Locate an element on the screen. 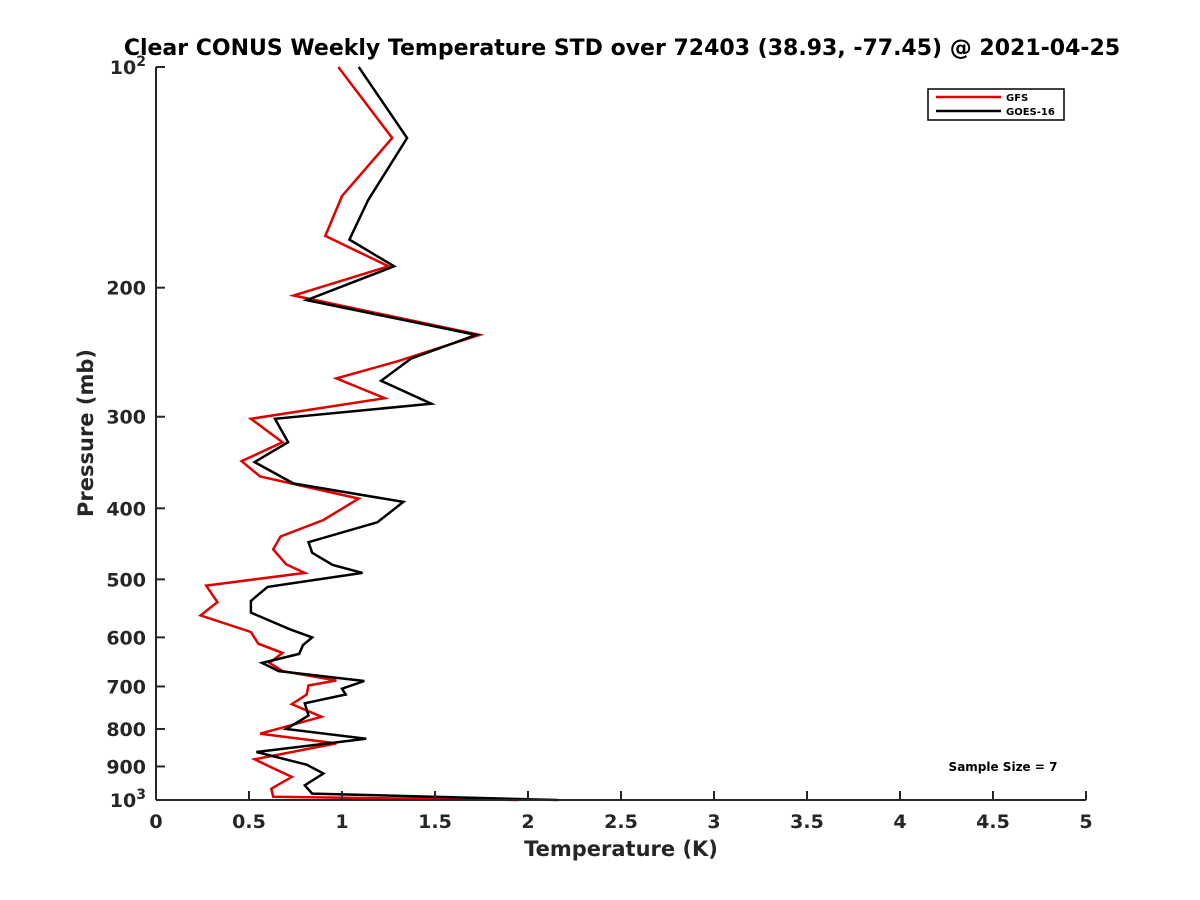 This screenshot has width=1200, height=900. y-tick-label: 200 is located at coordinates (126, 289).